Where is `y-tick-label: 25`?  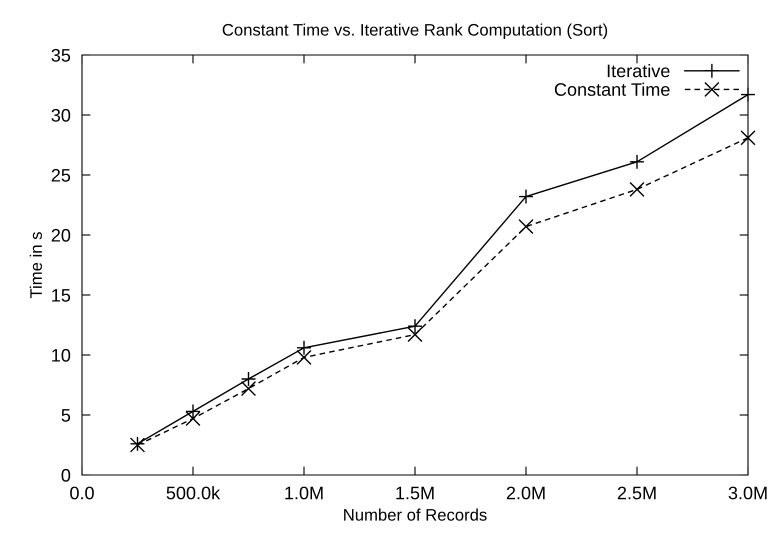
y-tick-label: 25 is located at coordinates (61, 175).